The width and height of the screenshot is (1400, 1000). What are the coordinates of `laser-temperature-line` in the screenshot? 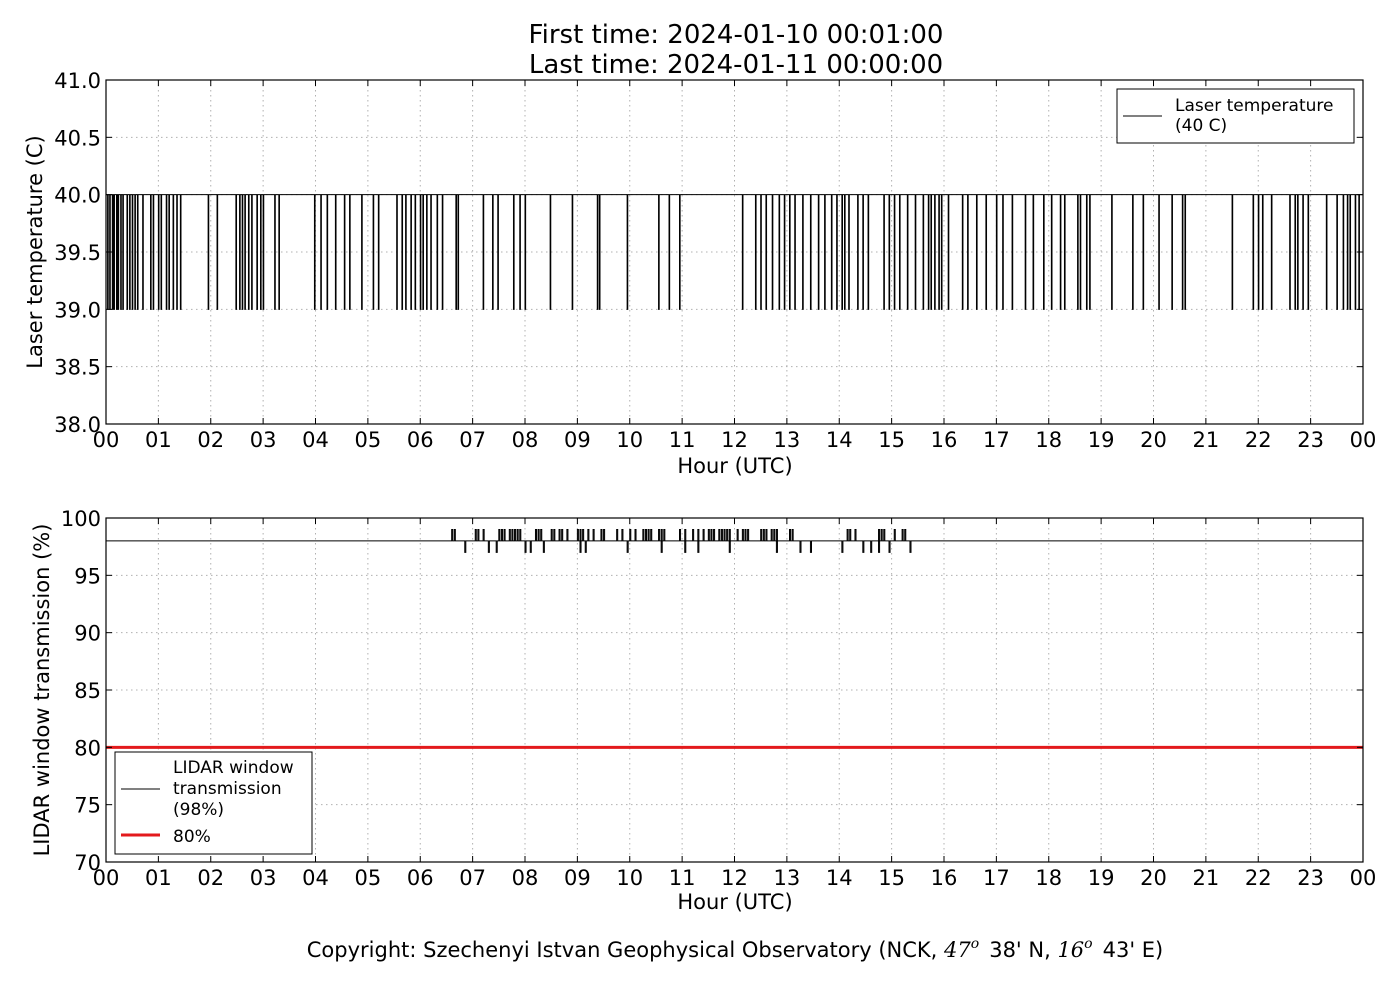 It's located at (734, 252).